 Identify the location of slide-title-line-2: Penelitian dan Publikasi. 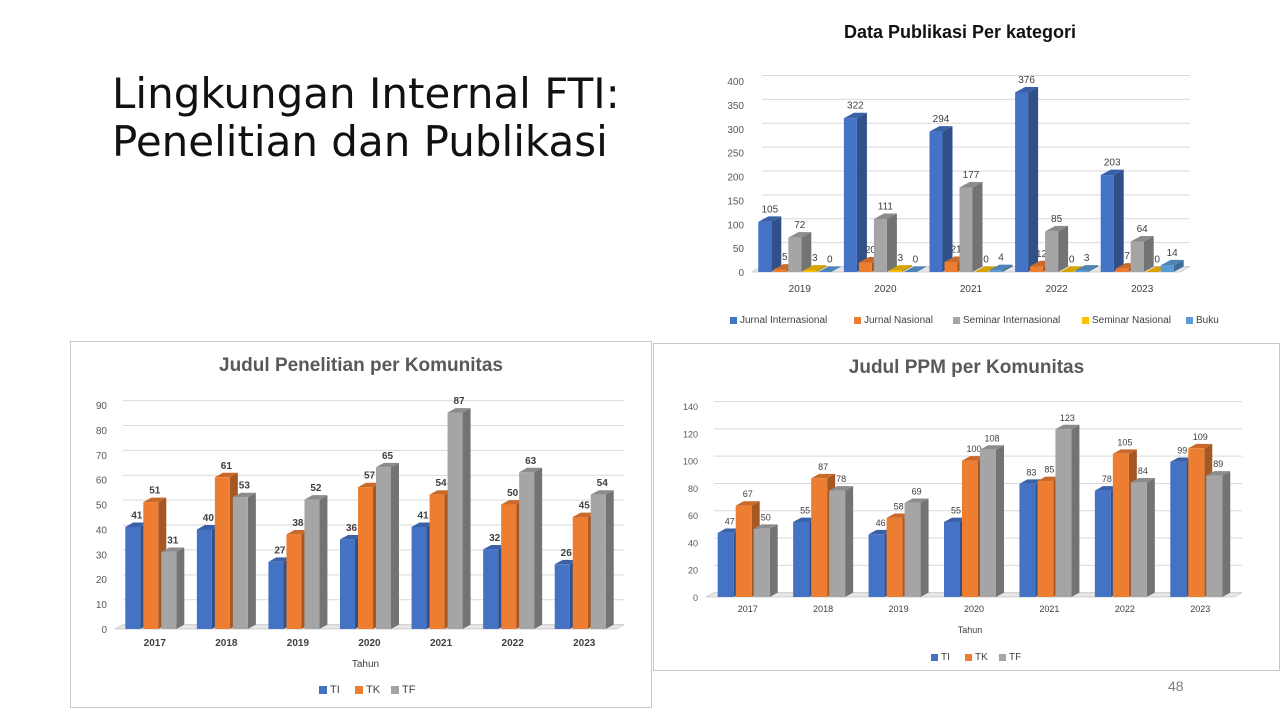
(360, 141).